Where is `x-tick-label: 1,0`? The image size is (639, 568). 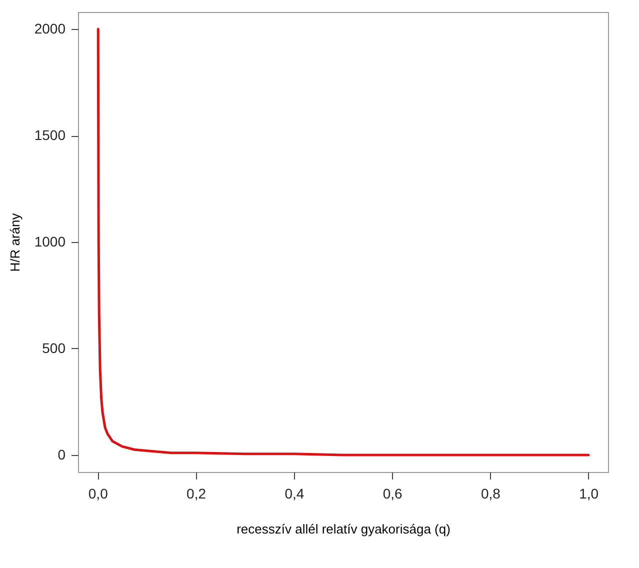
x-tick-label: 1,0 is located at coordinates (589, 494).